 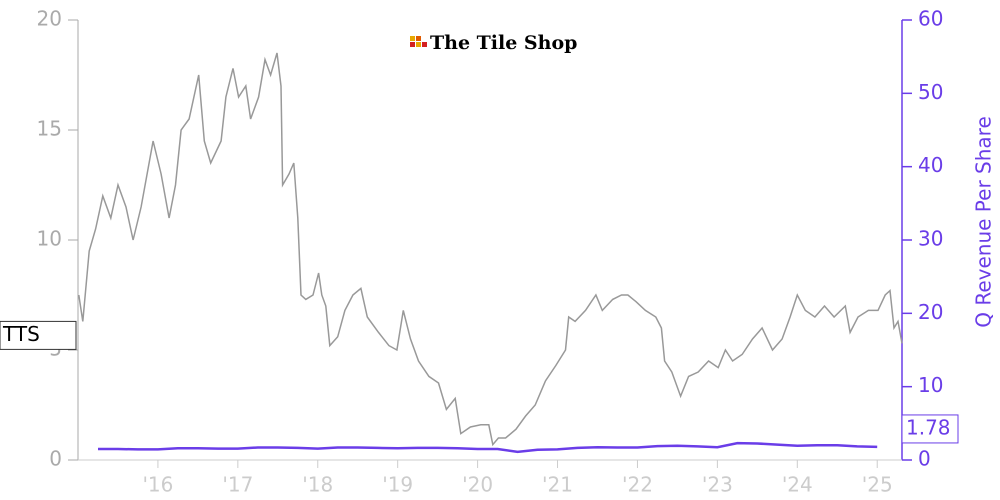 I want to click on y-tick-label: 0, so click(x=55, y=459).